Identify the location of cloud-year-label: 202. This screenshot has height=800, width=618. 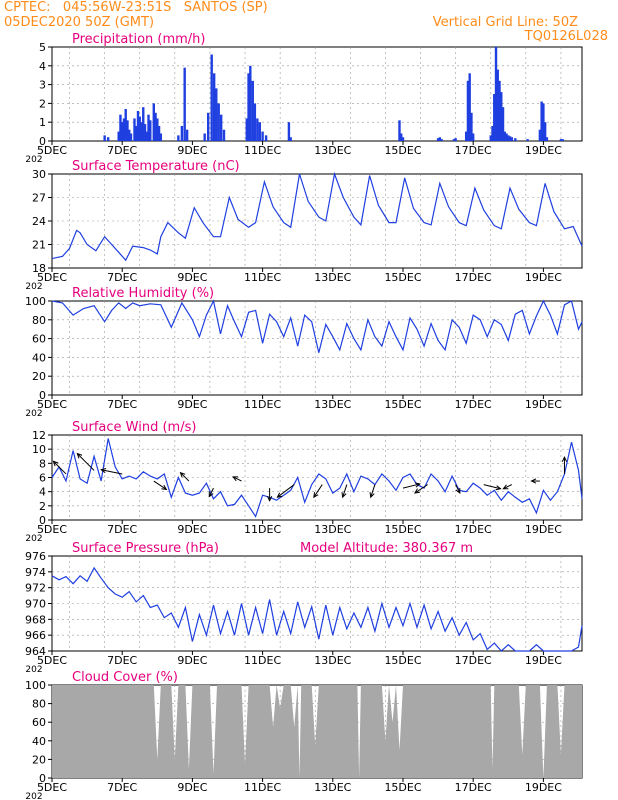
(33, 796).